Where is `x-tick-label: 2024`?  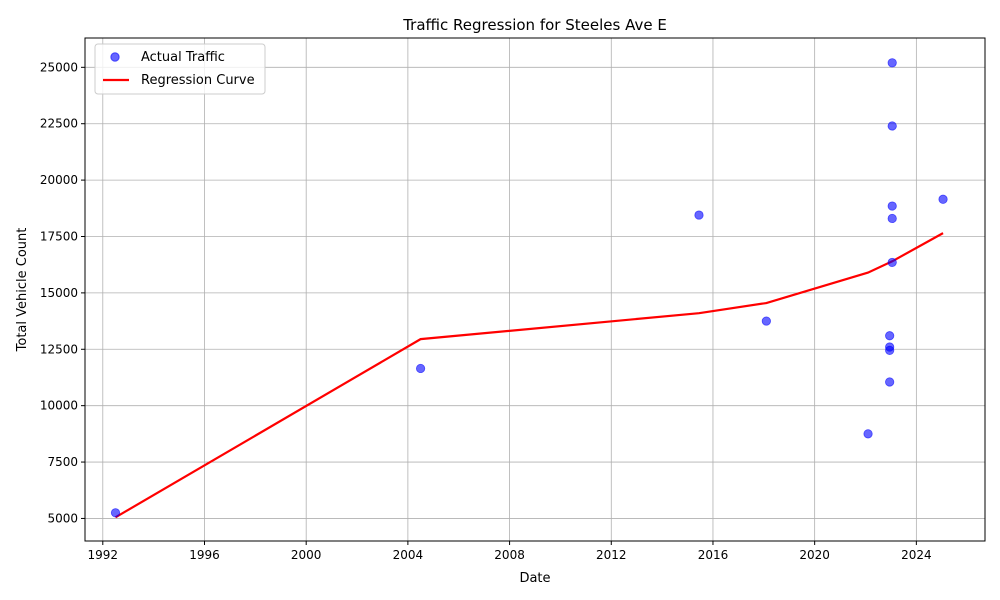
x-tick-label: 2024 is located at coordinates (916, 555).